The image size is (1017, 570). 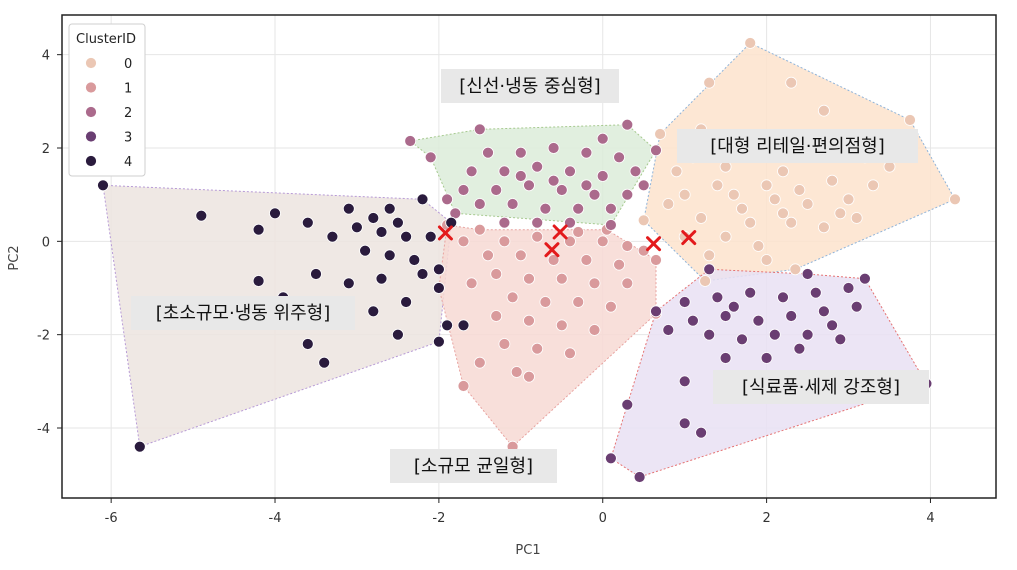 What do you see at coordinates (275, 518) in the screenshot?
I see `x-tick-label: -4` at bounding box center [275, 518].